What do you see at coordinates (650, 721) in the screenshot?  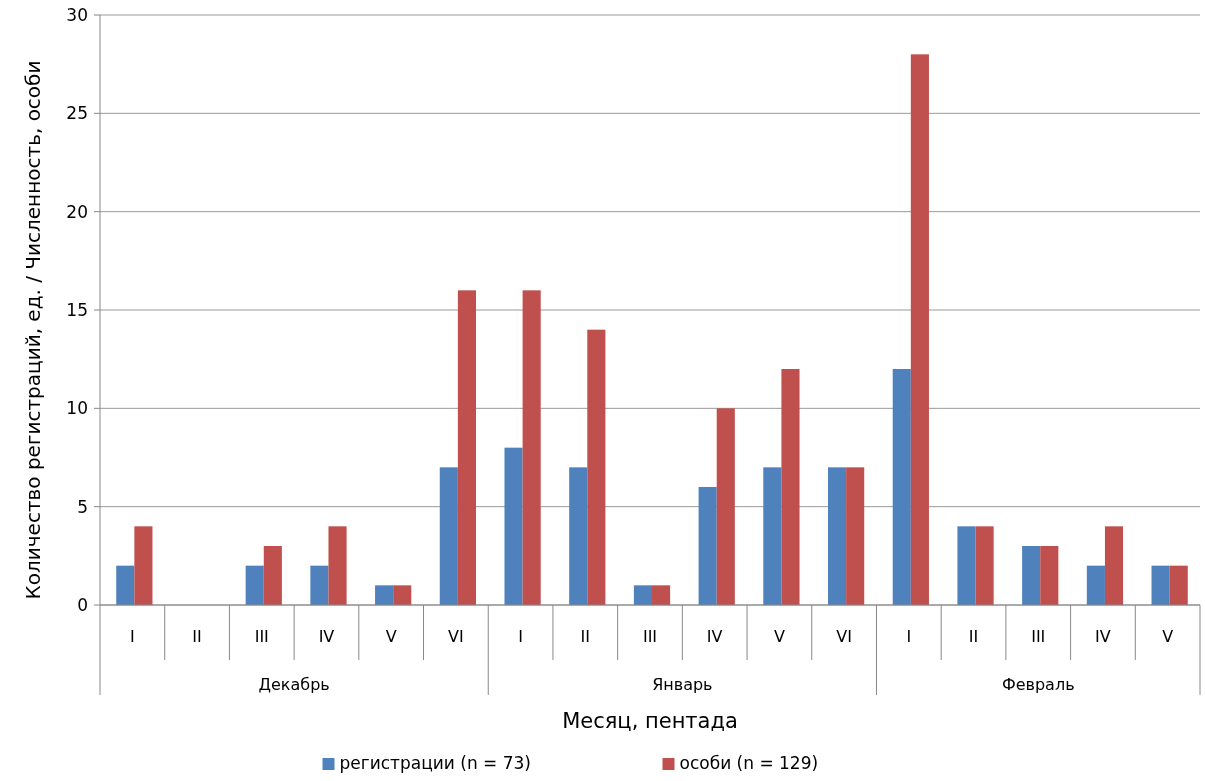 I see `x-axis-title: Месяц, пентада` at bounding box center [650, 721].